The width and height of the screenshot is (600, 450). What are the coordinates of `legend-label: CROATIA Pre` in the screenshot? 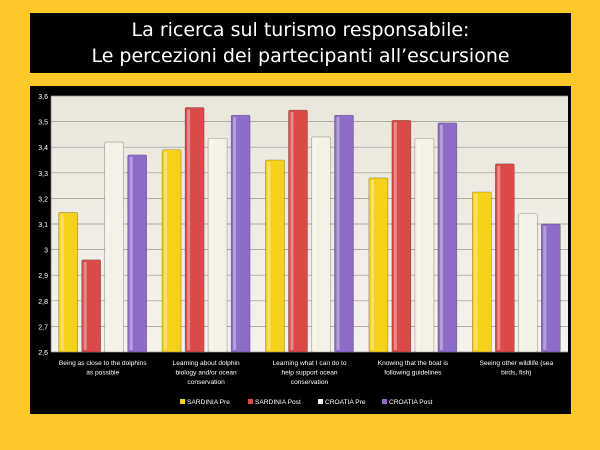 It's located at (345, 402).